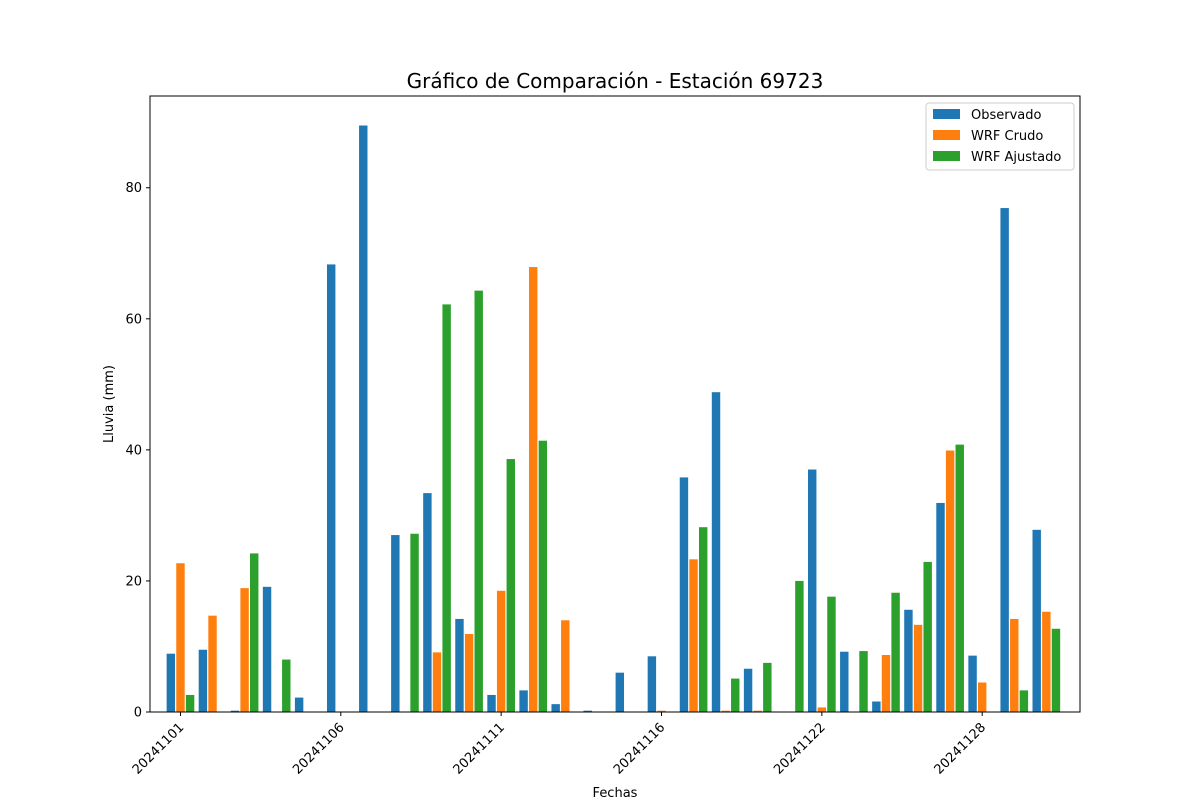 Image resolution: width=1200 pixels, height=800 pixels. What do you see at coordinates (946, 114) in the screenshot?
I see `legend-swatch-observado` at bounding box center [946, 114].